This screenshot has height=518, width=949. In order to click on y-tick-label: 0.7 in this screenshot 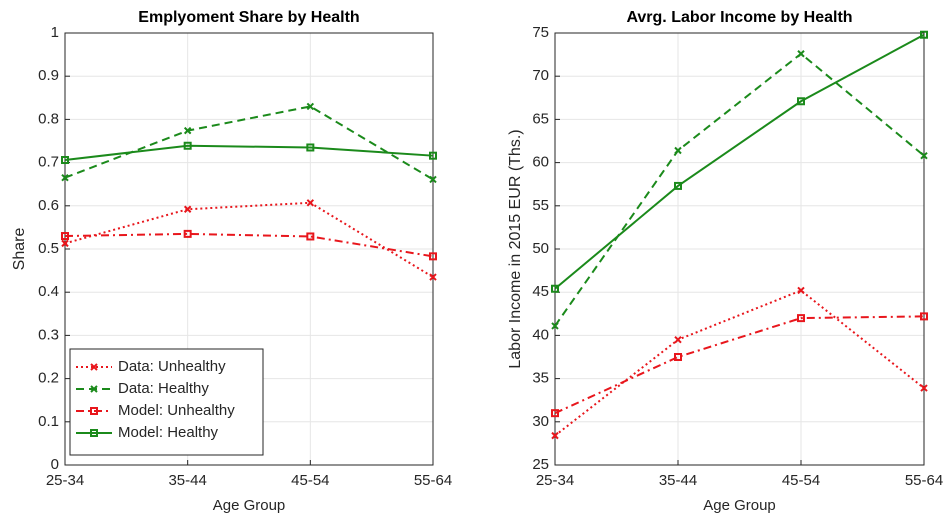, I will do `click(48, 162)`.